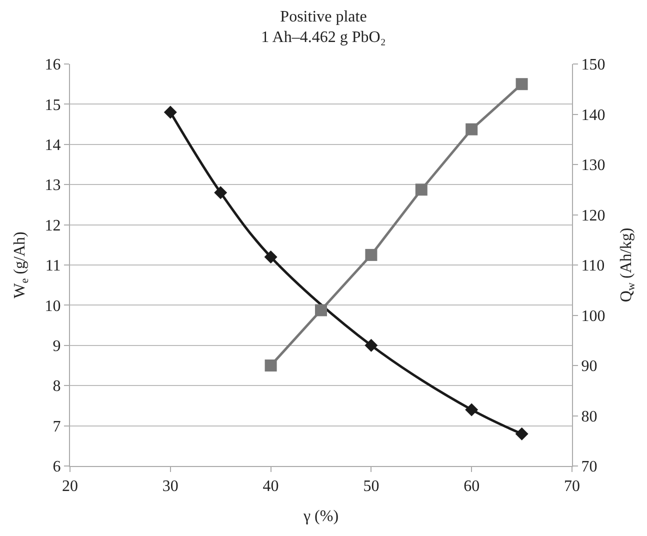  Describe the element at coordinates (270, 487) in the screenshot. I see `x-tick-label: 40` at that location.